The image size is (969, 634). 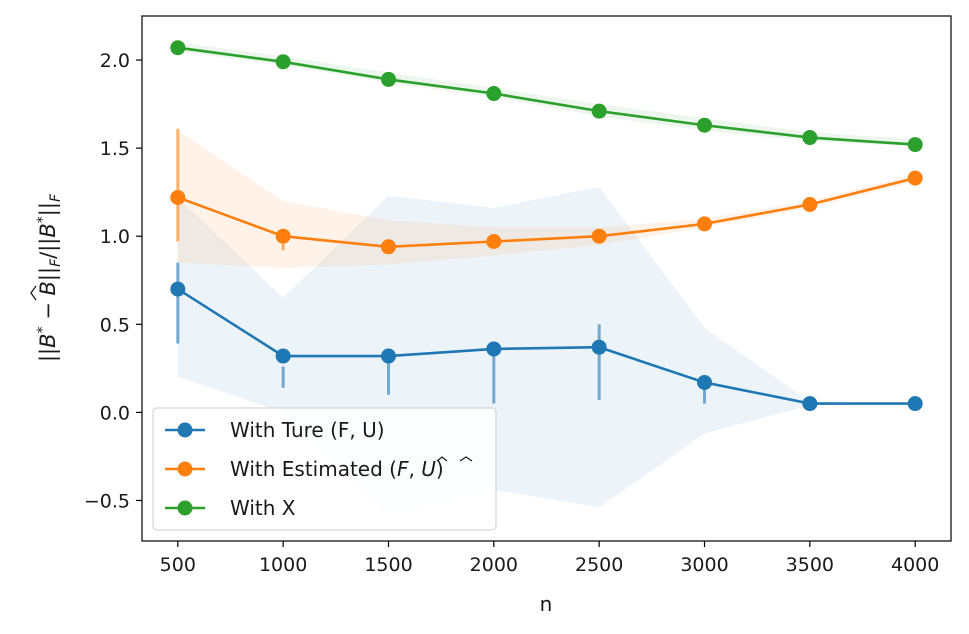 What do you see at coordinates (115, 61) in the screenshot?
I see `y-tick-label: 2.0` at bounding box center [115, 61].